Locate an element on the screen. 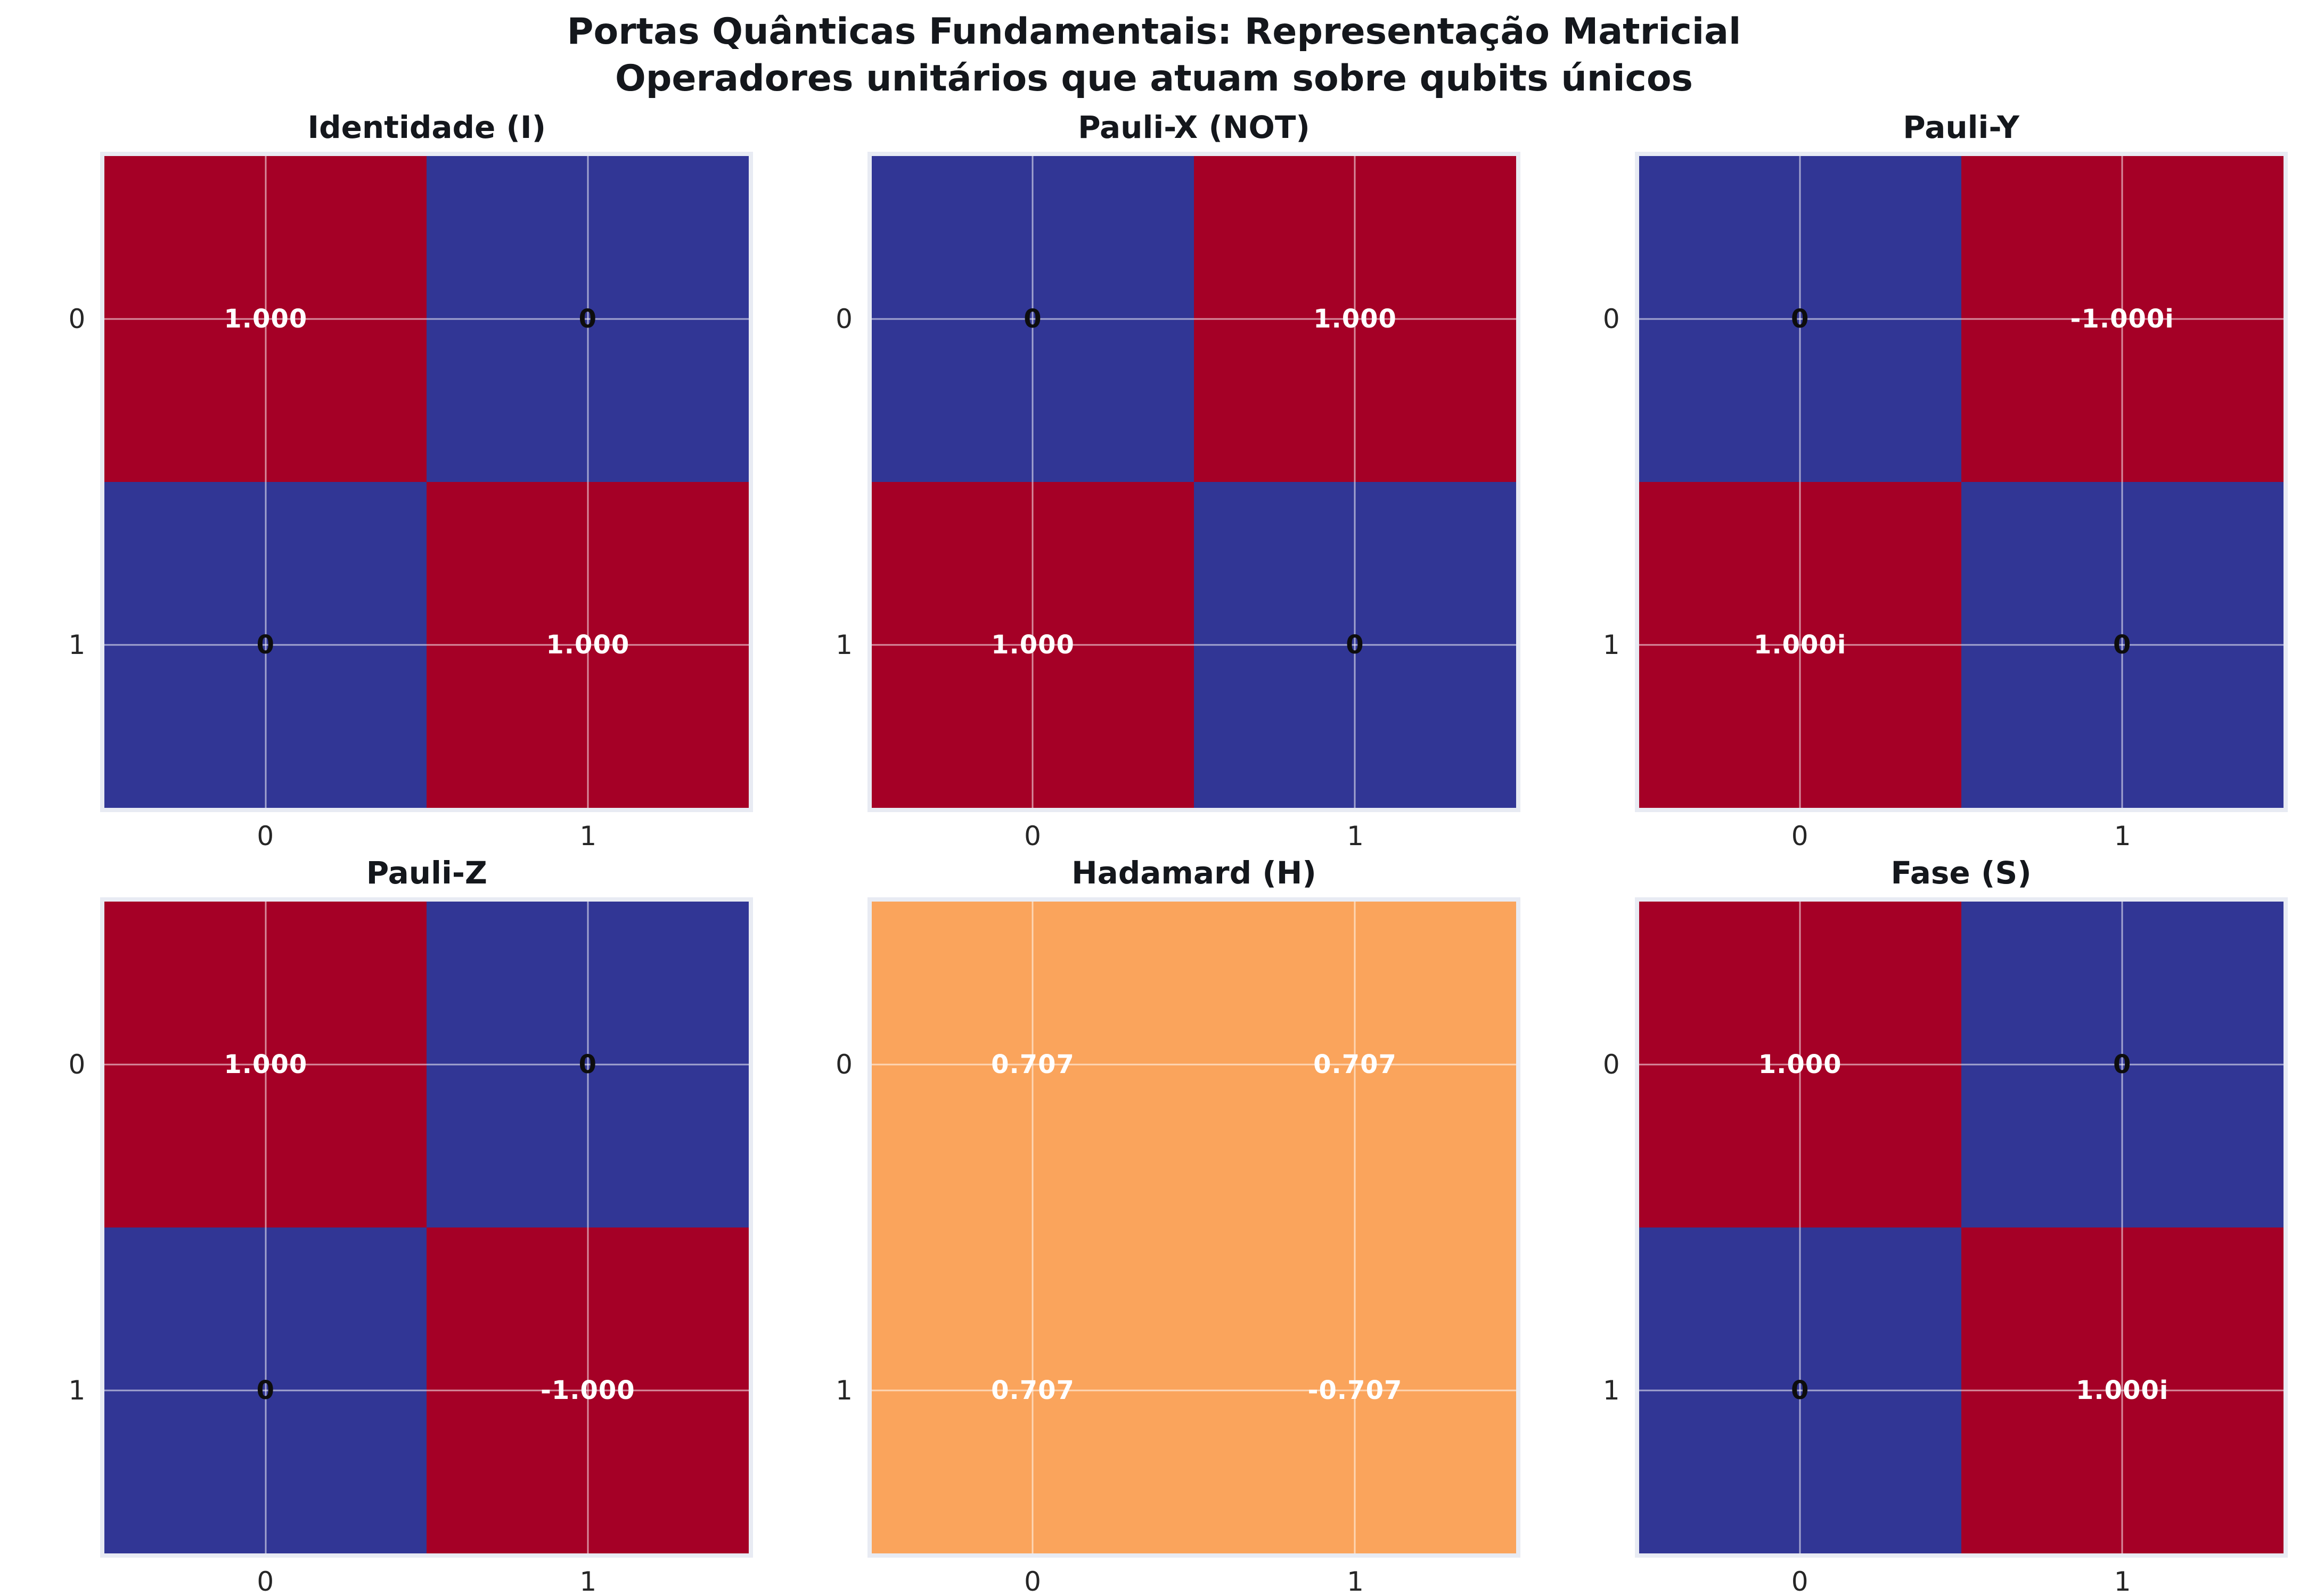 The height and width of the screenshot is (1596, 2308). heatmap-axes: 0 1.000 1.000 0 is located at coordinates (1193, 481).